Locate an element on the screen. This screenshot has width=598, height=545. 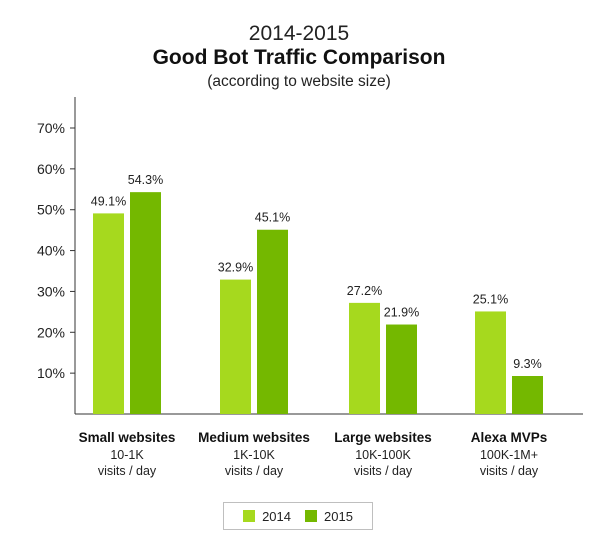
x-tick-label: Medium websites is located at coordinates (254, 437).